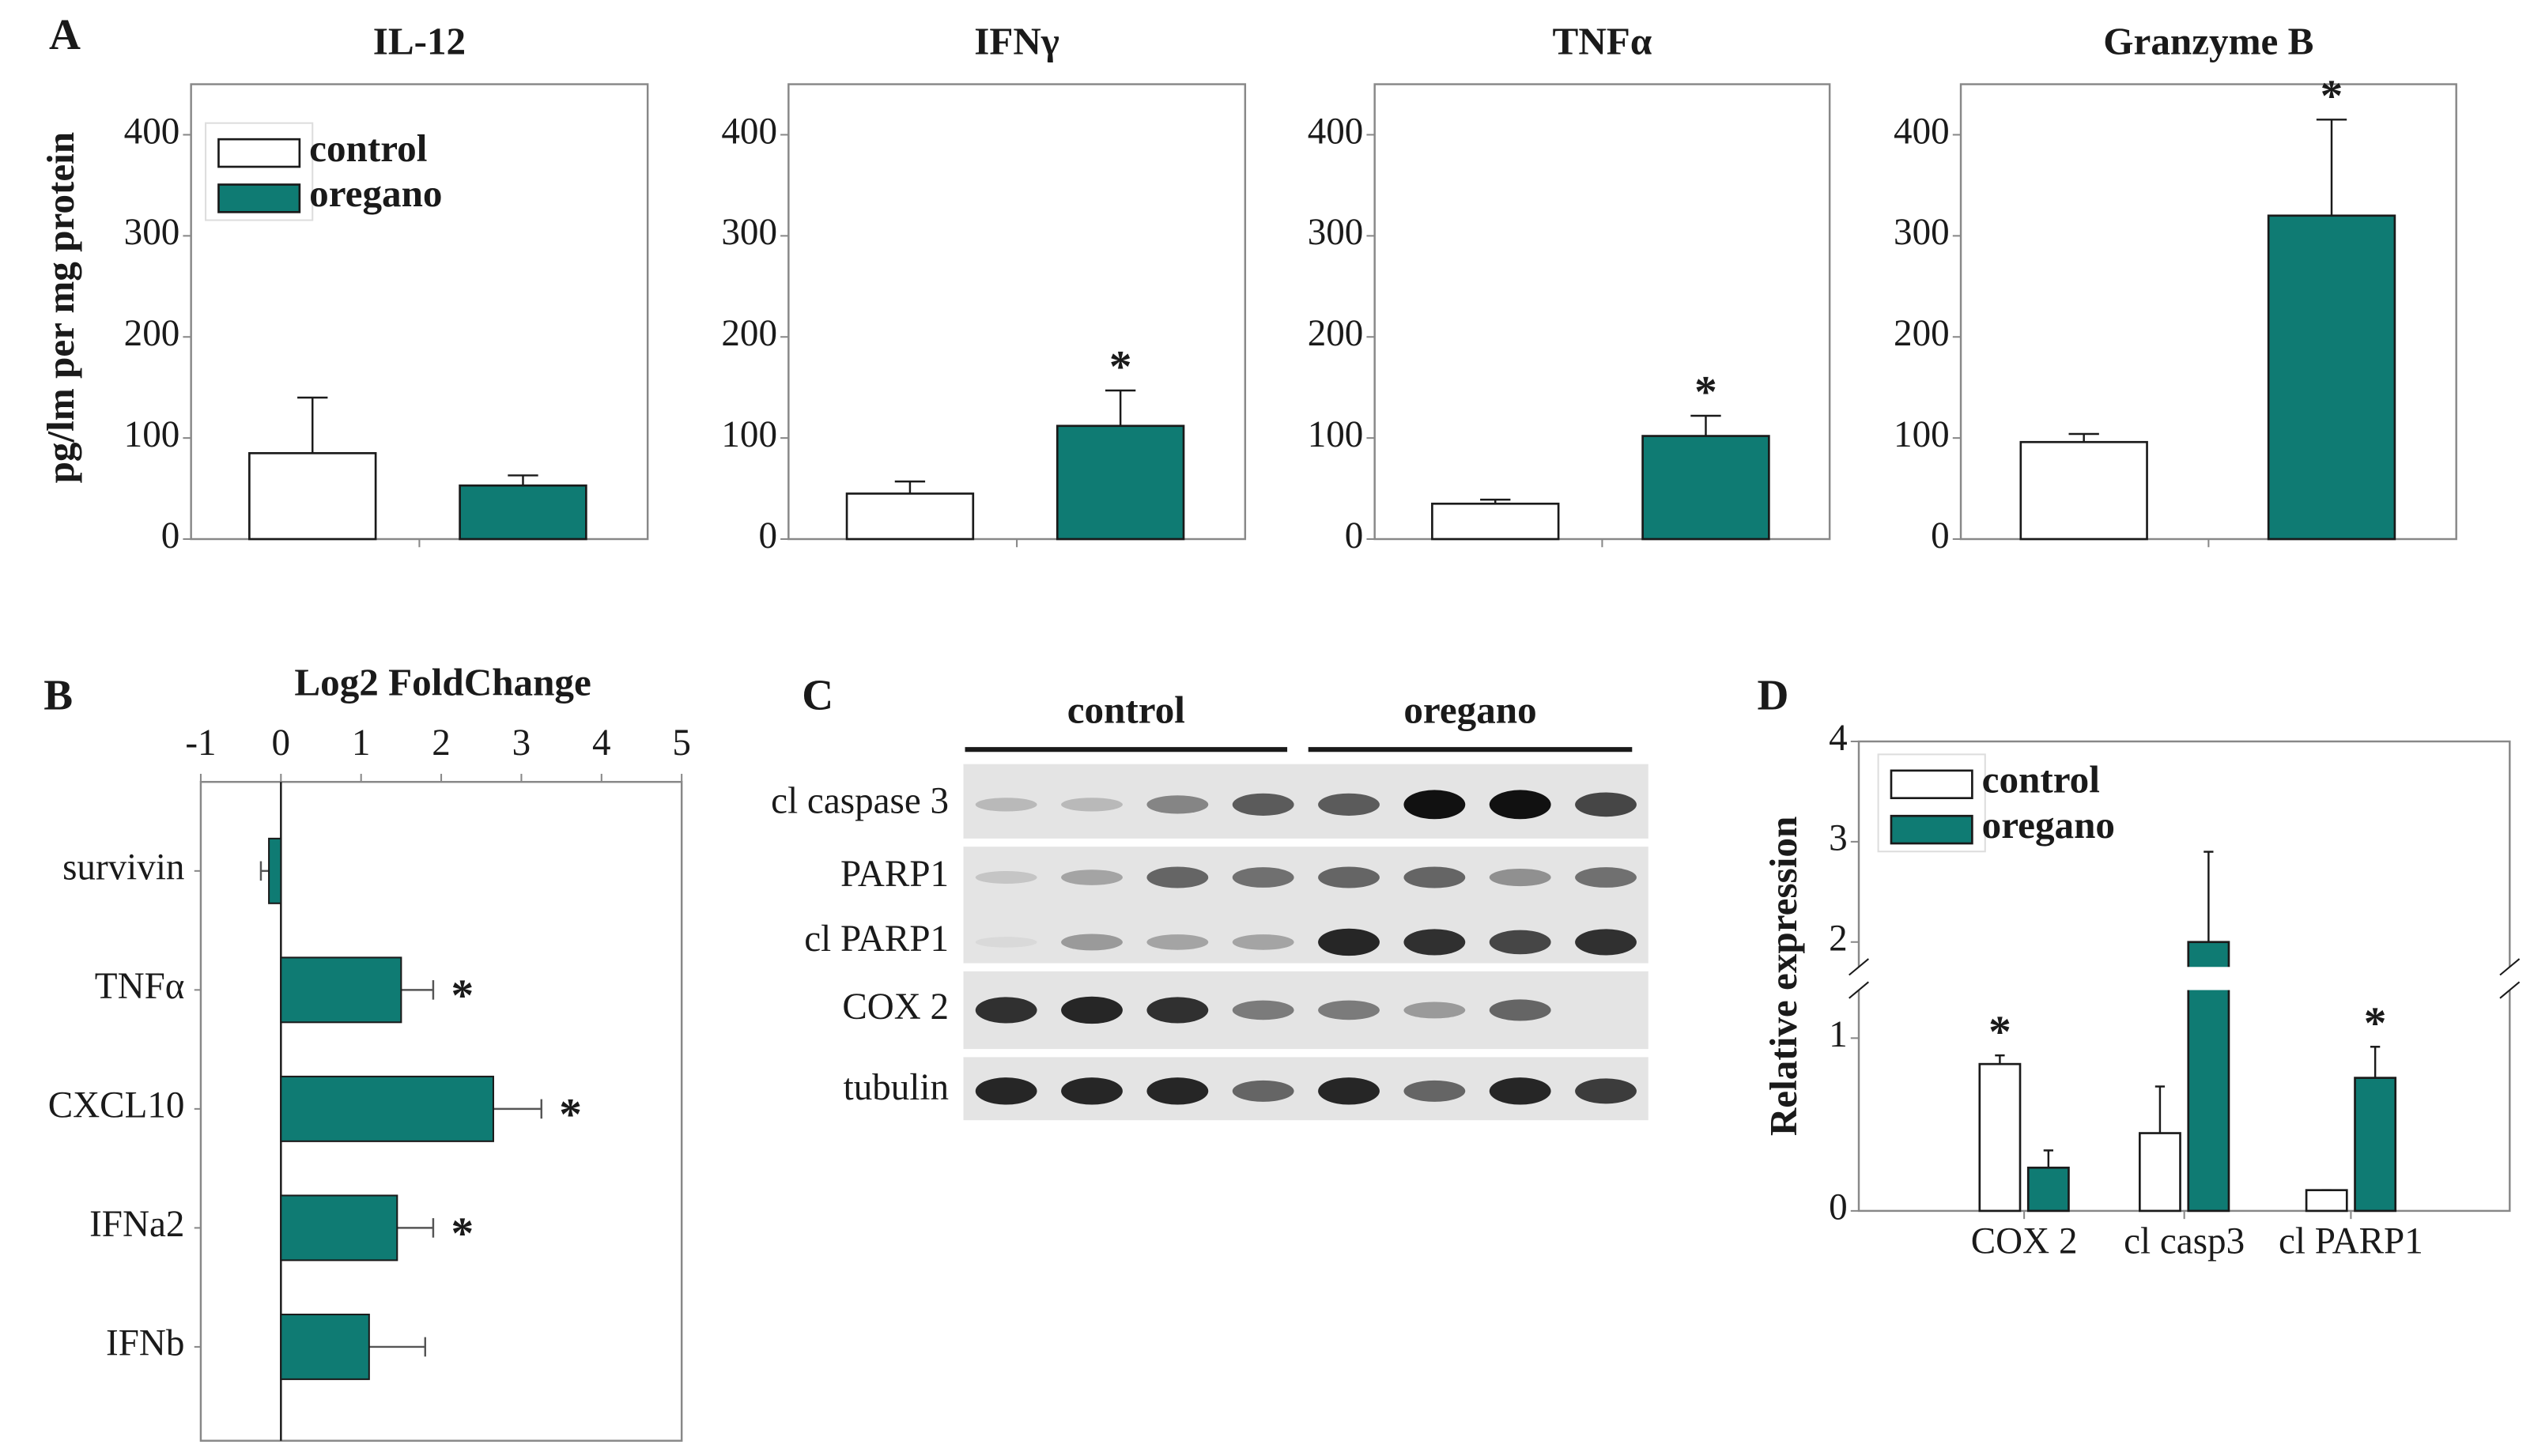 The height and width of the screenshot is (1456, 2534). What do you see at coordinates (65, 34) in the screenshot?
I see `panel-label: A` at bounding box center [65, 34].